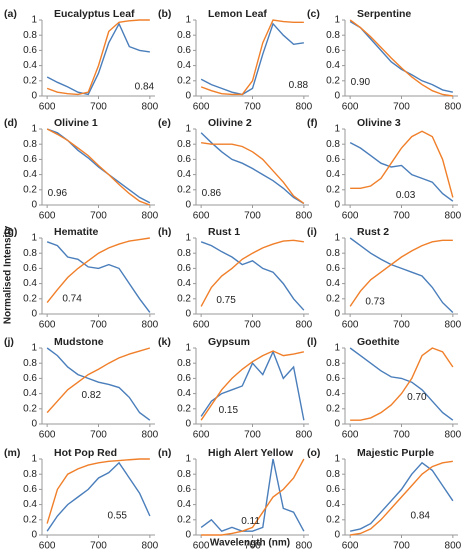  Describe the element at coordinates (251, 453) in the screenshot. I see `panel-title: High Alert Yellow` at that location.